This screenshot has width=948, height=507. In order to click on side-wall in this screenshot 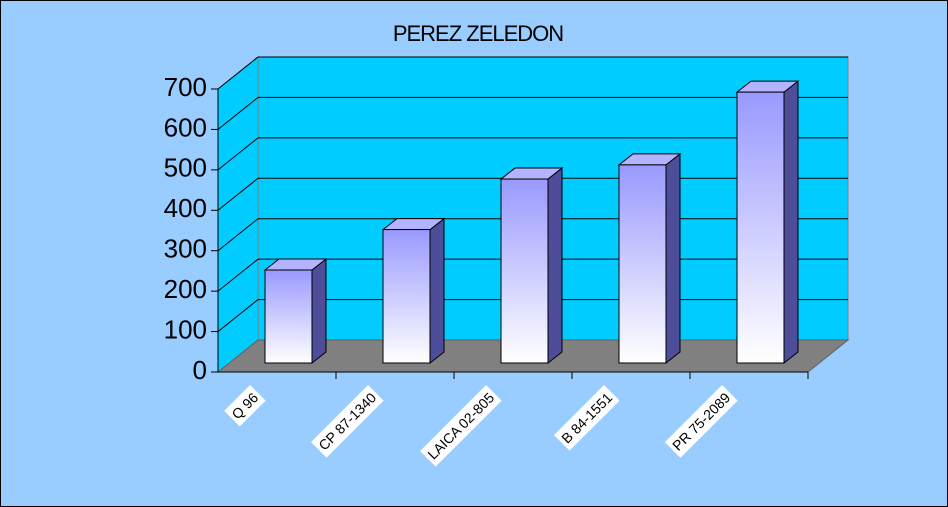, I will do `click(238, 214)`.